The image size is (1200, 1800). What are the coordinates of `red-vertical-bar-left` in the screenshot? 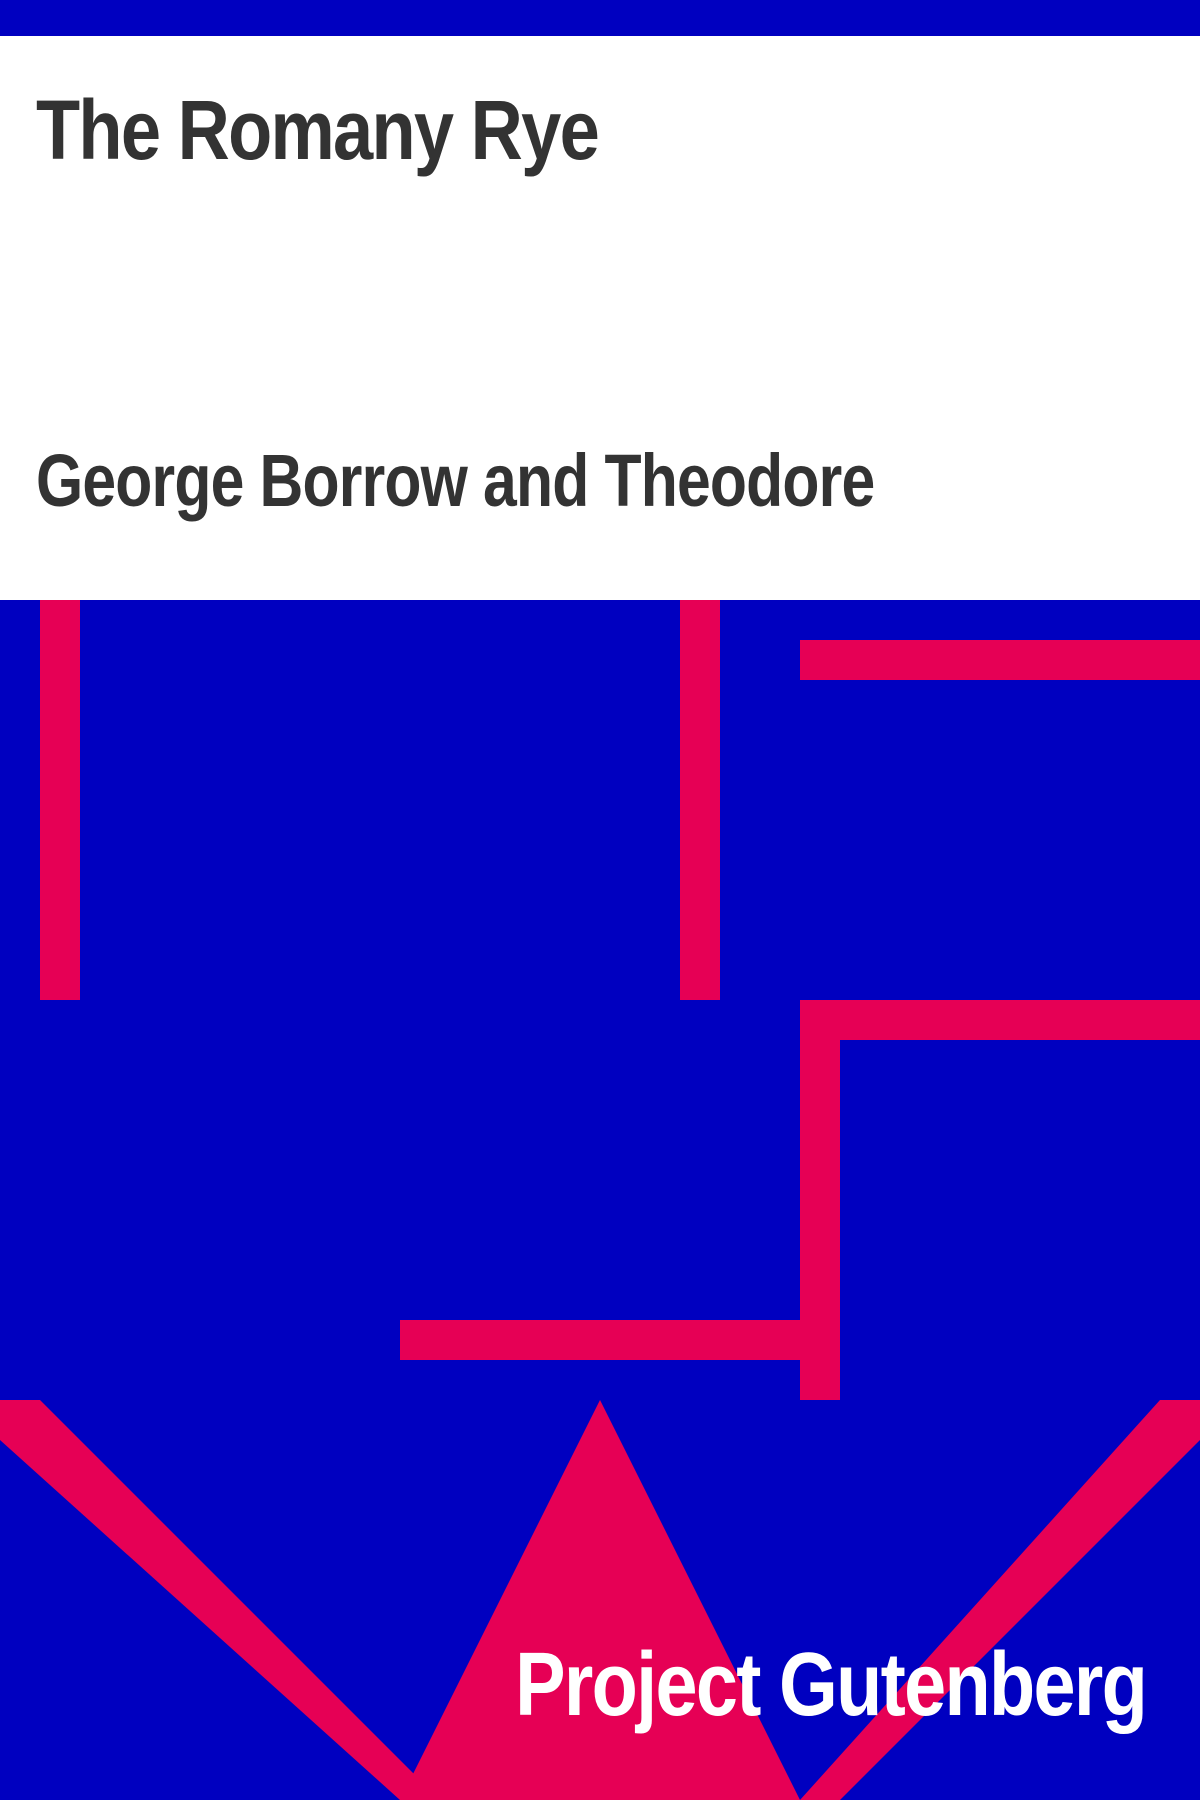 It's located at (60, 800).